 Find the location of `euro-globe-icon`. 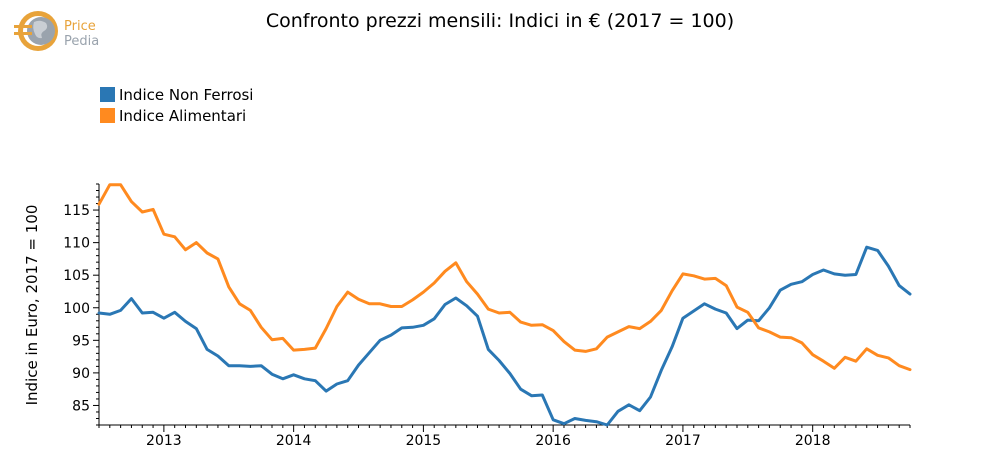

euro-globe-icon is located at coordinates (36, 31).